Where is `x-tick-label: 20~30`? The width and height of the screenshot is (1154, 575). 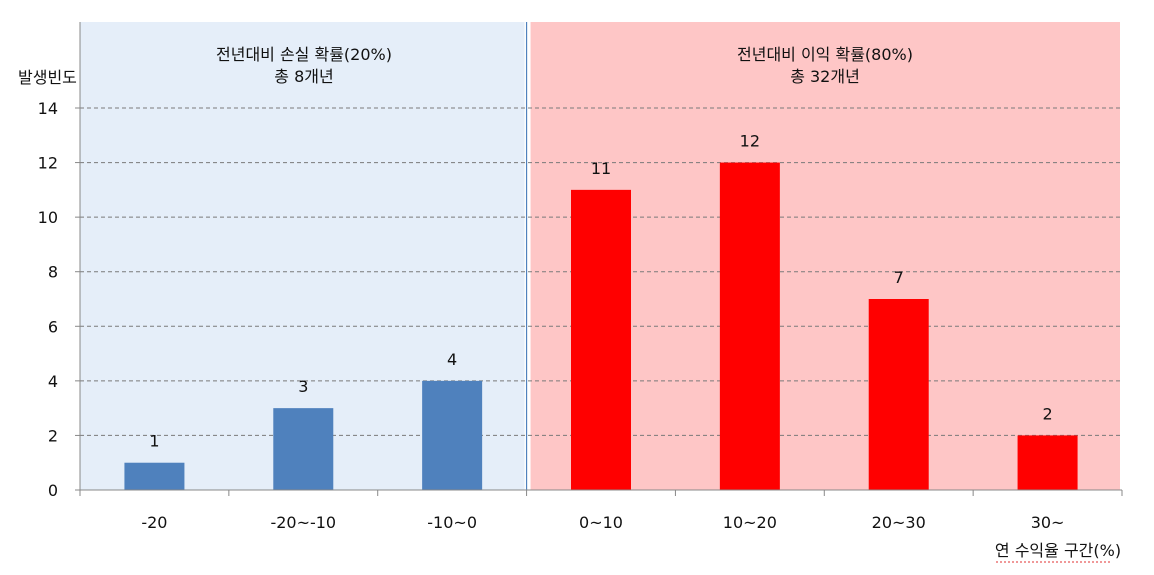 x-tick-label: 20~30 is located at coordinates (899, 522).